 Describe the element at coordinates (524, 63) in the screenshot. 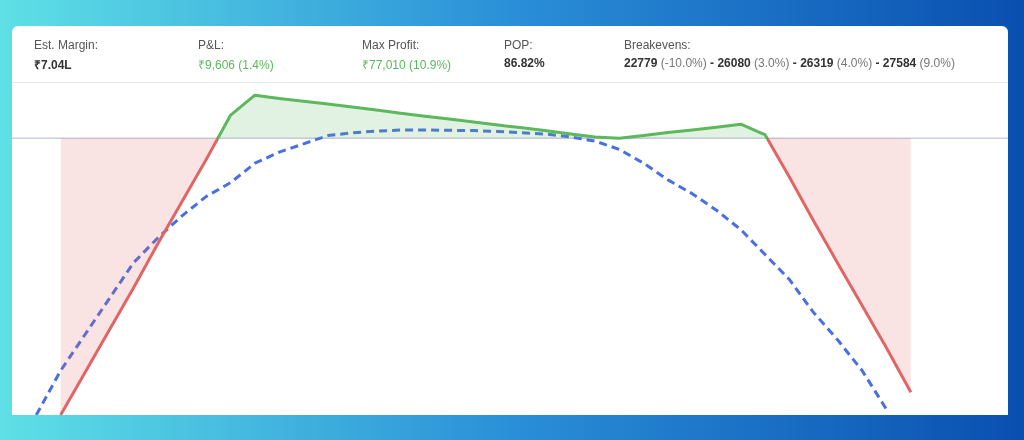

I see `text: 86.82%` at that location.